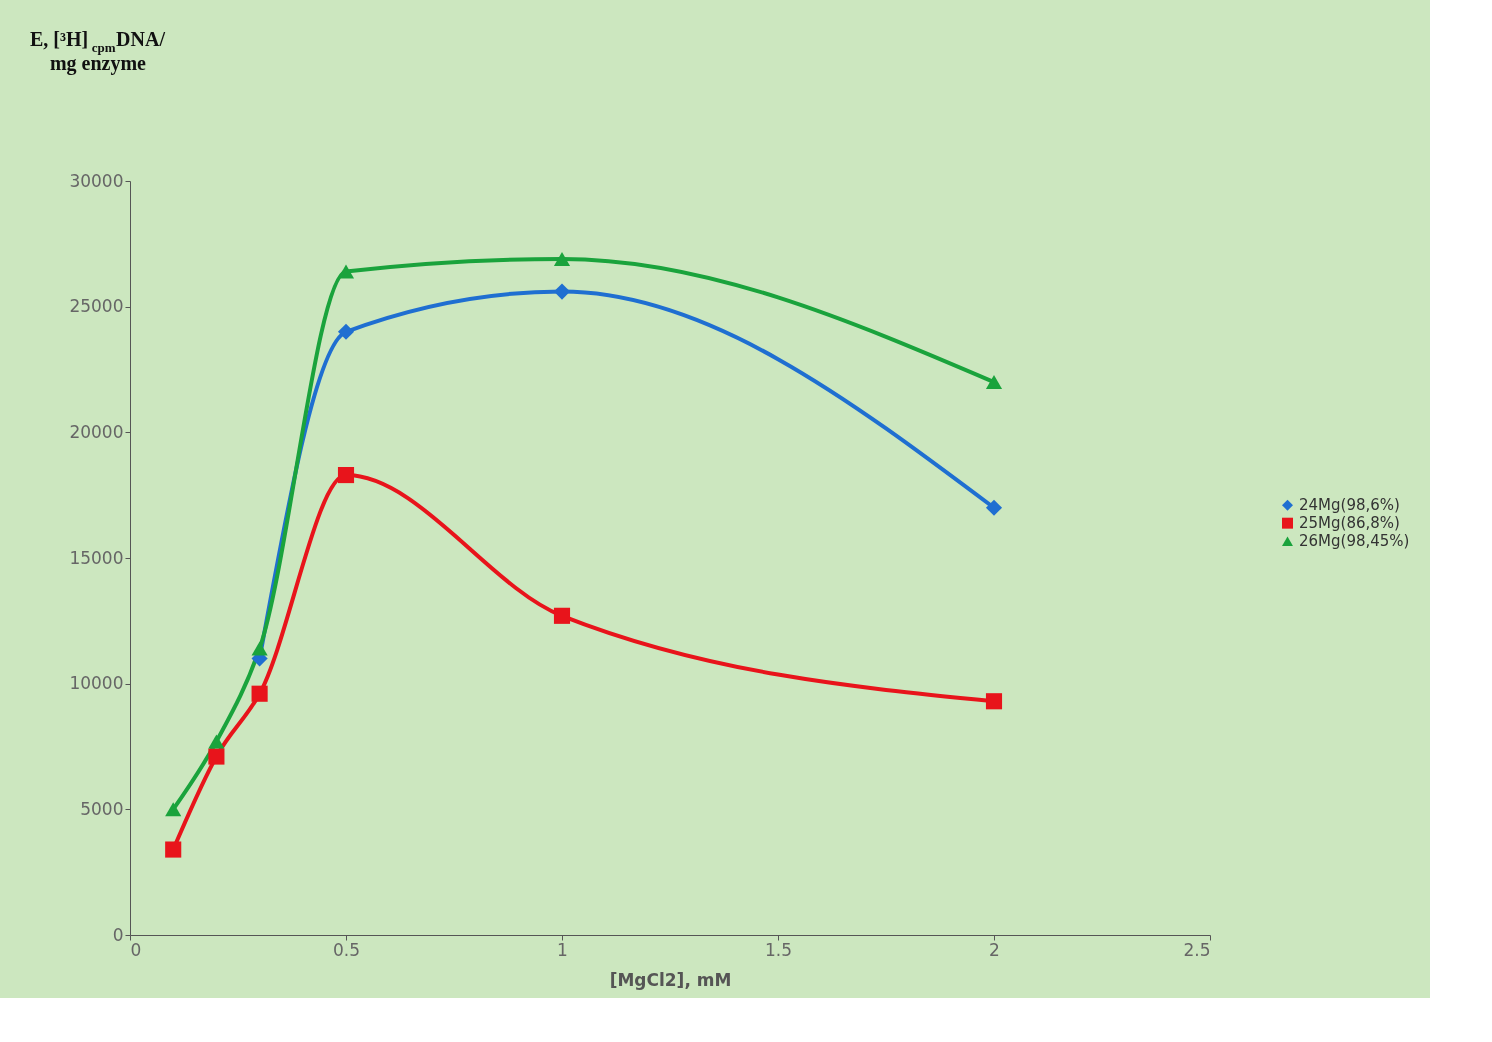  Describe the element at coordinates (1197, 949) in the screenshot. I see `x-tick-label: 2.5` at that location.